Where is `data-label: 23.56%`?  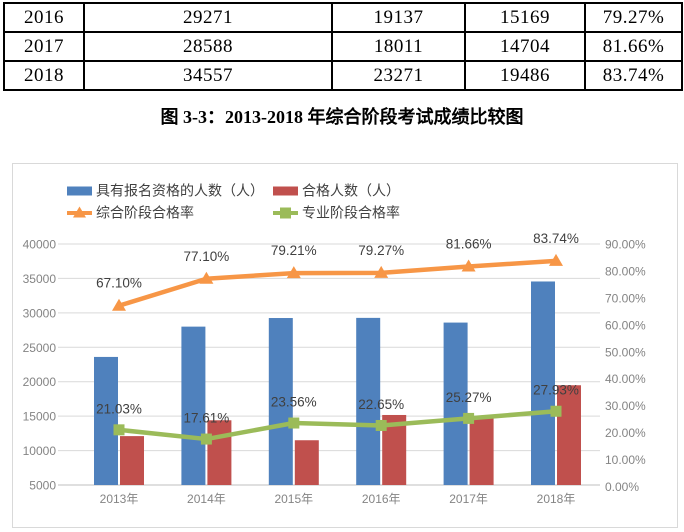
data-label: 23.56% is located at coordinates (294, 402).